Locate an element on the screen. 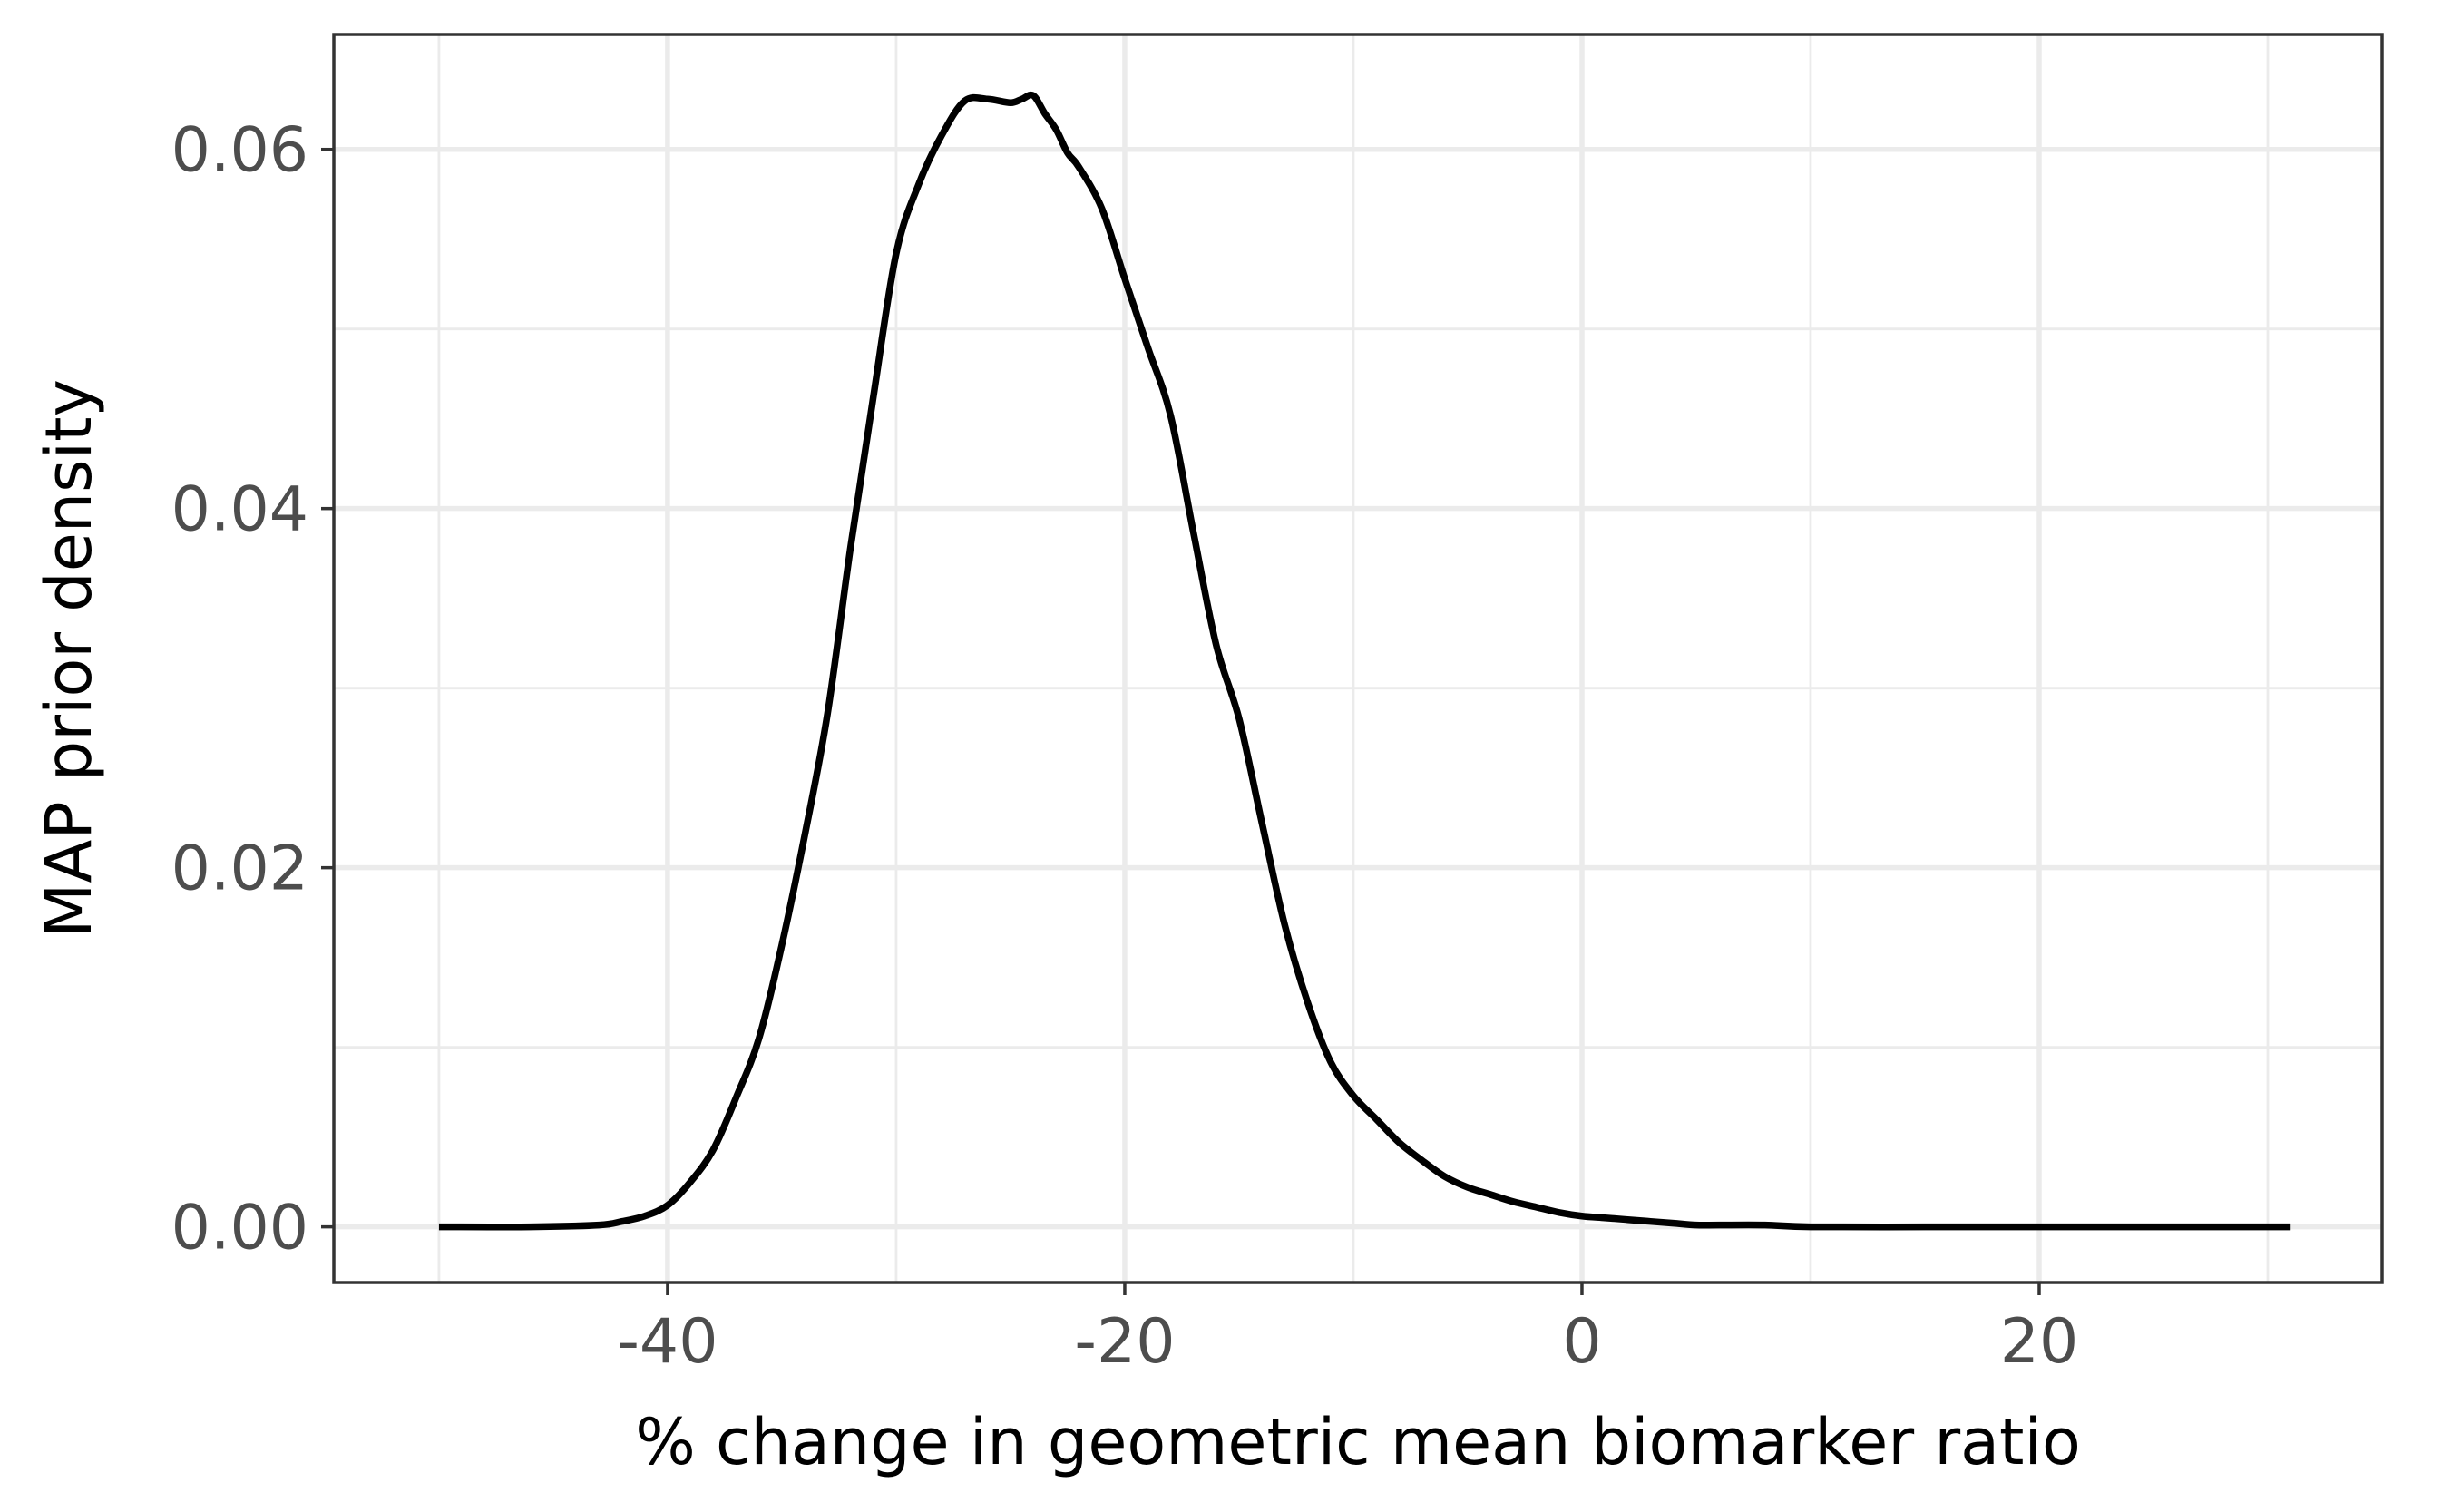 The width and height of the screenshot is (2451, 1512). y-tick-label: 0.04 is located at coordinates (239, 510).